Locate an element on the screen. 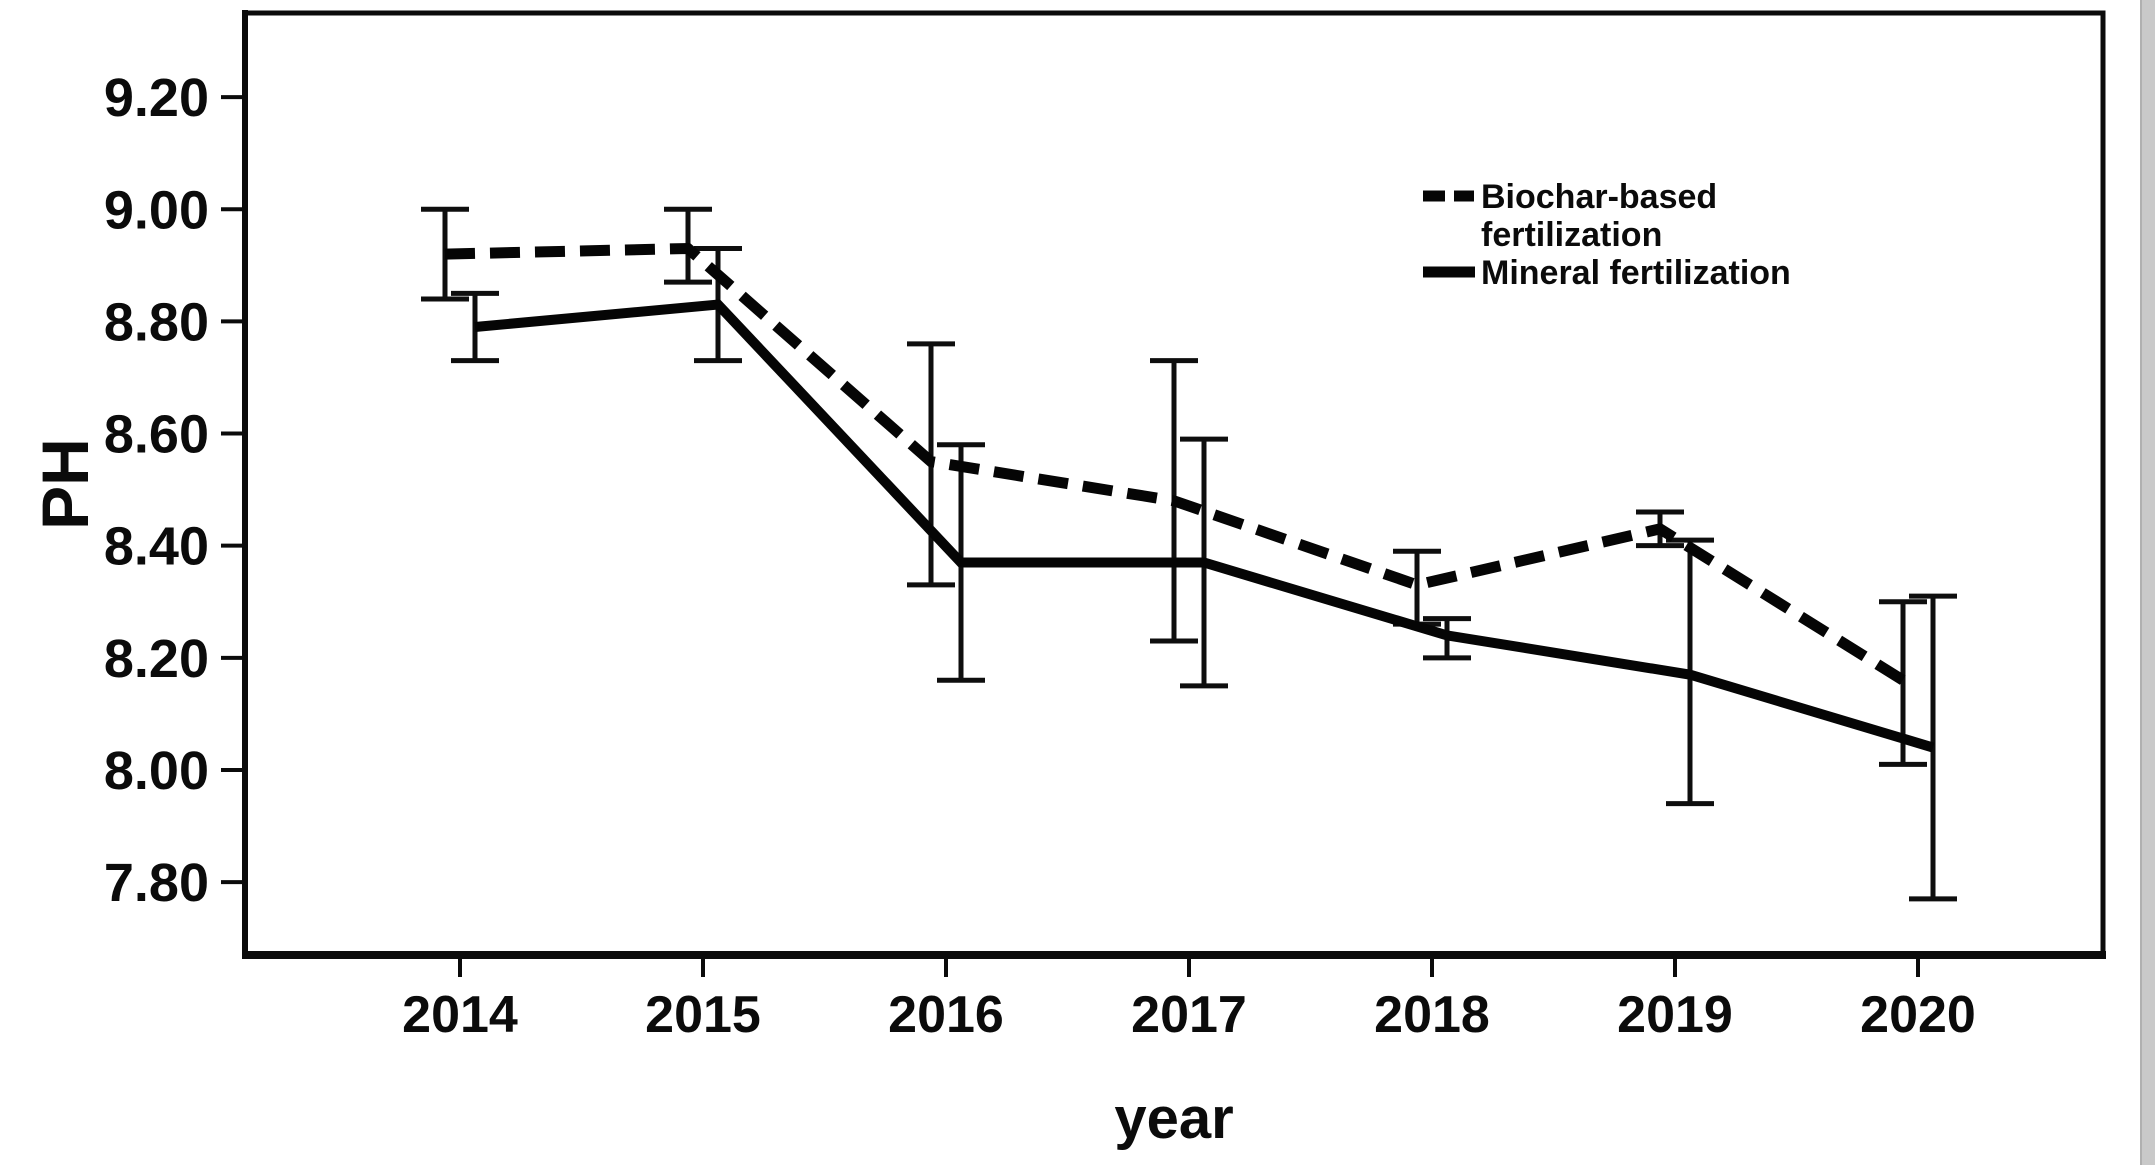  x-axis-title: year is located at coordinates (1173, 1118).